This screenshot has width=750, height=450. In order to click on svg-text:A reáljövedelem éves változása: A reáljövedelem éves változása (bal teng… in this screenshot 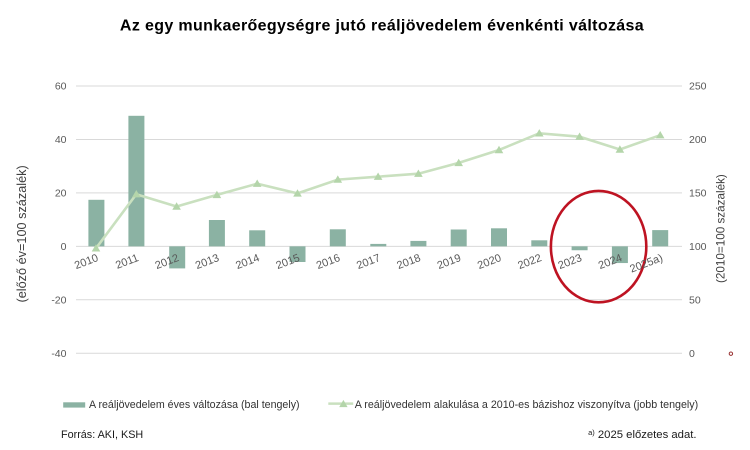, I will do `click(194, 405)`.